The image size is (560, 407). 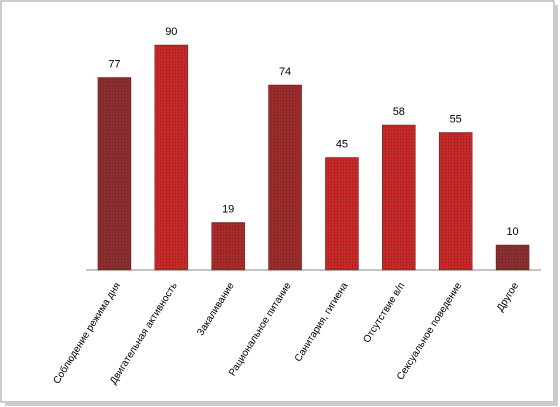 What do you see at coordinates (171, 32) in the screenshot?
I see `data-label: 90` at bounding box center [171, 32].